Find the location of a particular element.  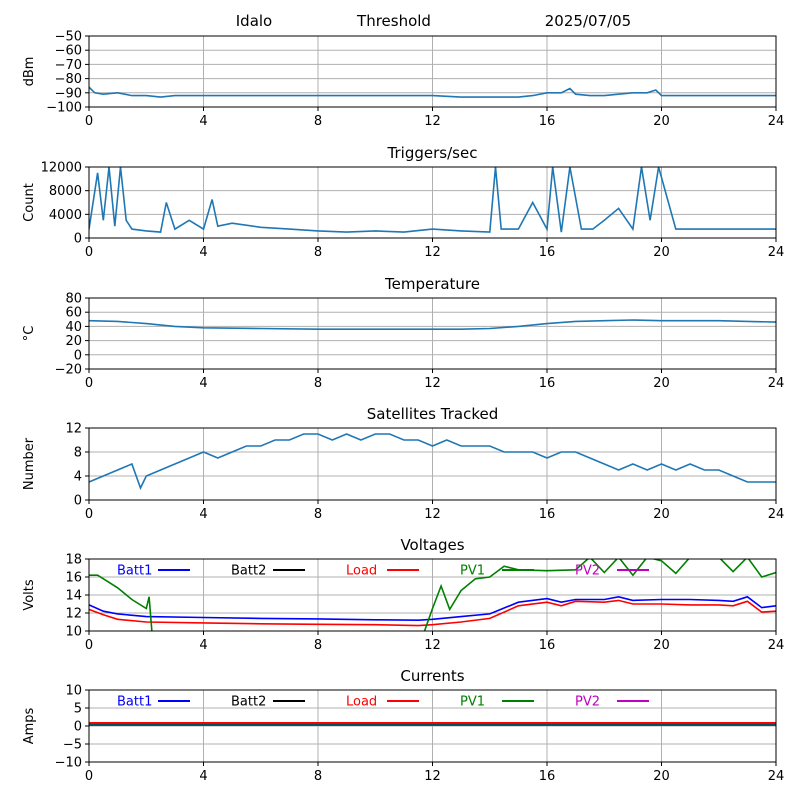

chart-title: Currents is located at coordinates (432, 676).